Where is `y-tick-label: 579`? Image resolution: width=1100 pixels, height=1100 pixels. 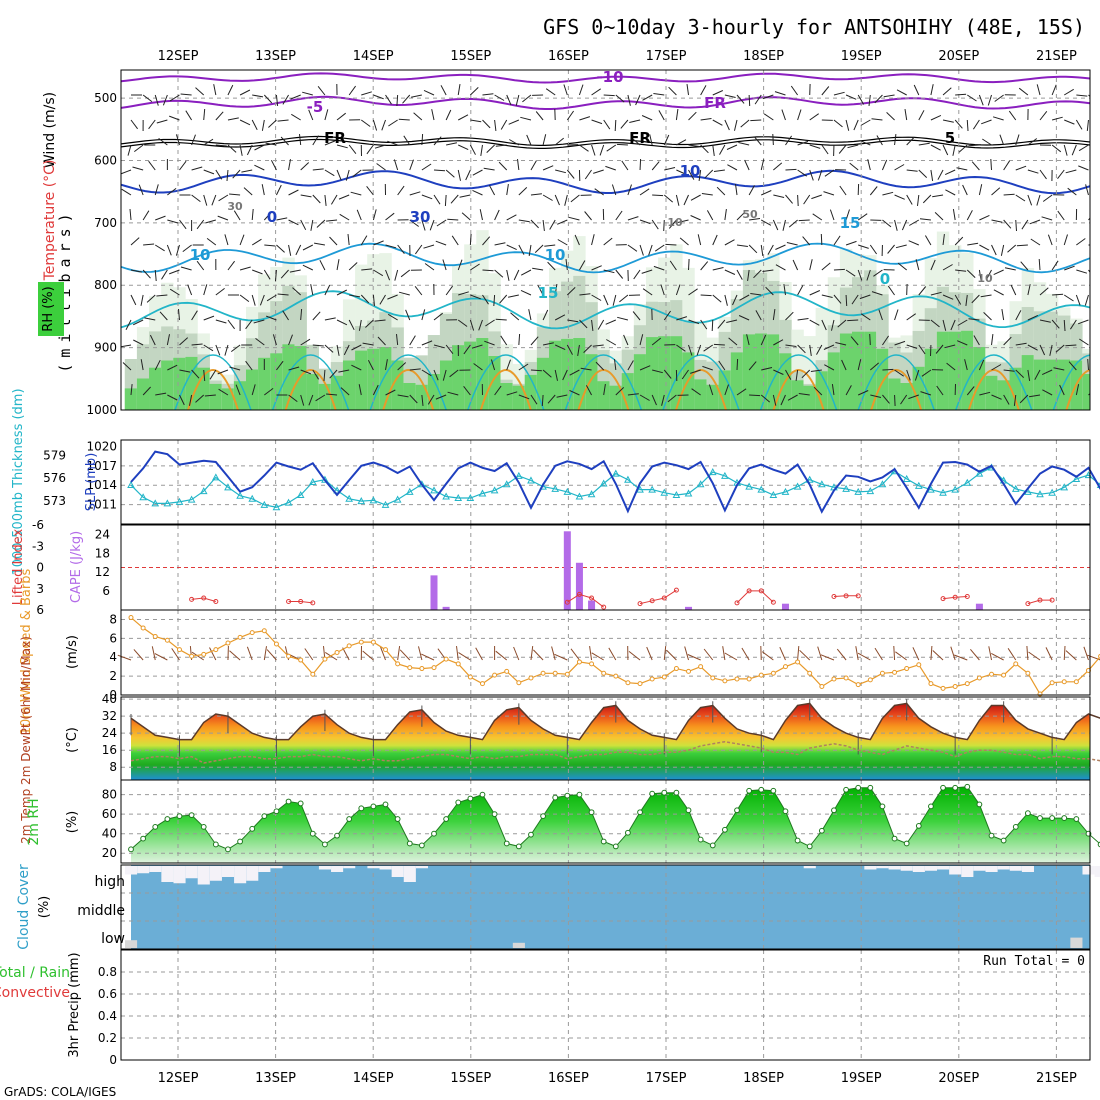 y-tick-label: 579 is located at coordinates (54, 455).